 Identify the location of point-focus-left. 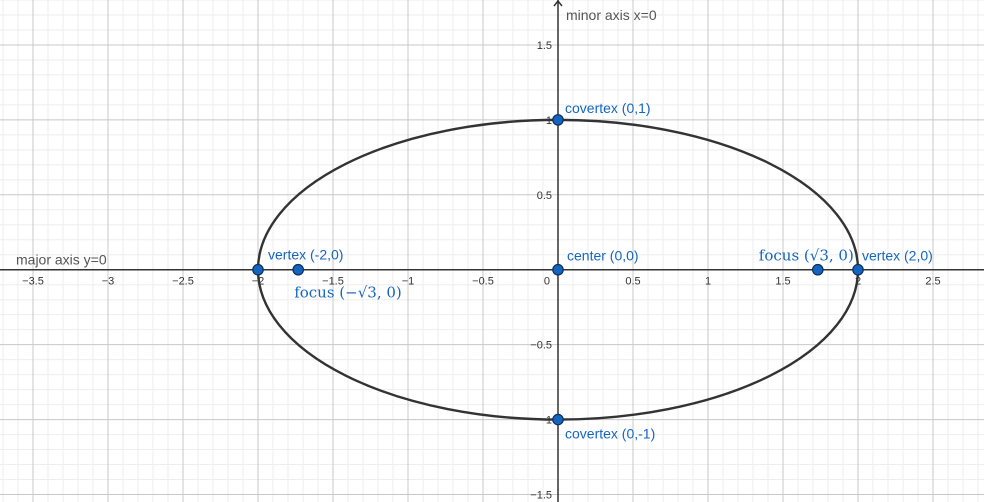
(298, 269).